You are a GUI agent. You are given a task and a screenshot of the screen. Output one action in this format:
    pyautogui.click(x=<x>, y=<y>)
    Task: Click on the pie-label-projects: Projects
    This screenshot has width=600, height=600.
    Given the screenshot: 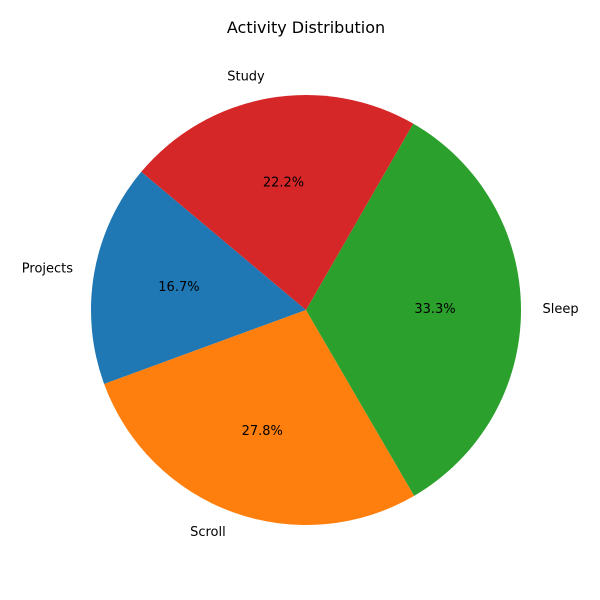 What is the action you would take?
    pyautogui.click(x=47, y=269)
    